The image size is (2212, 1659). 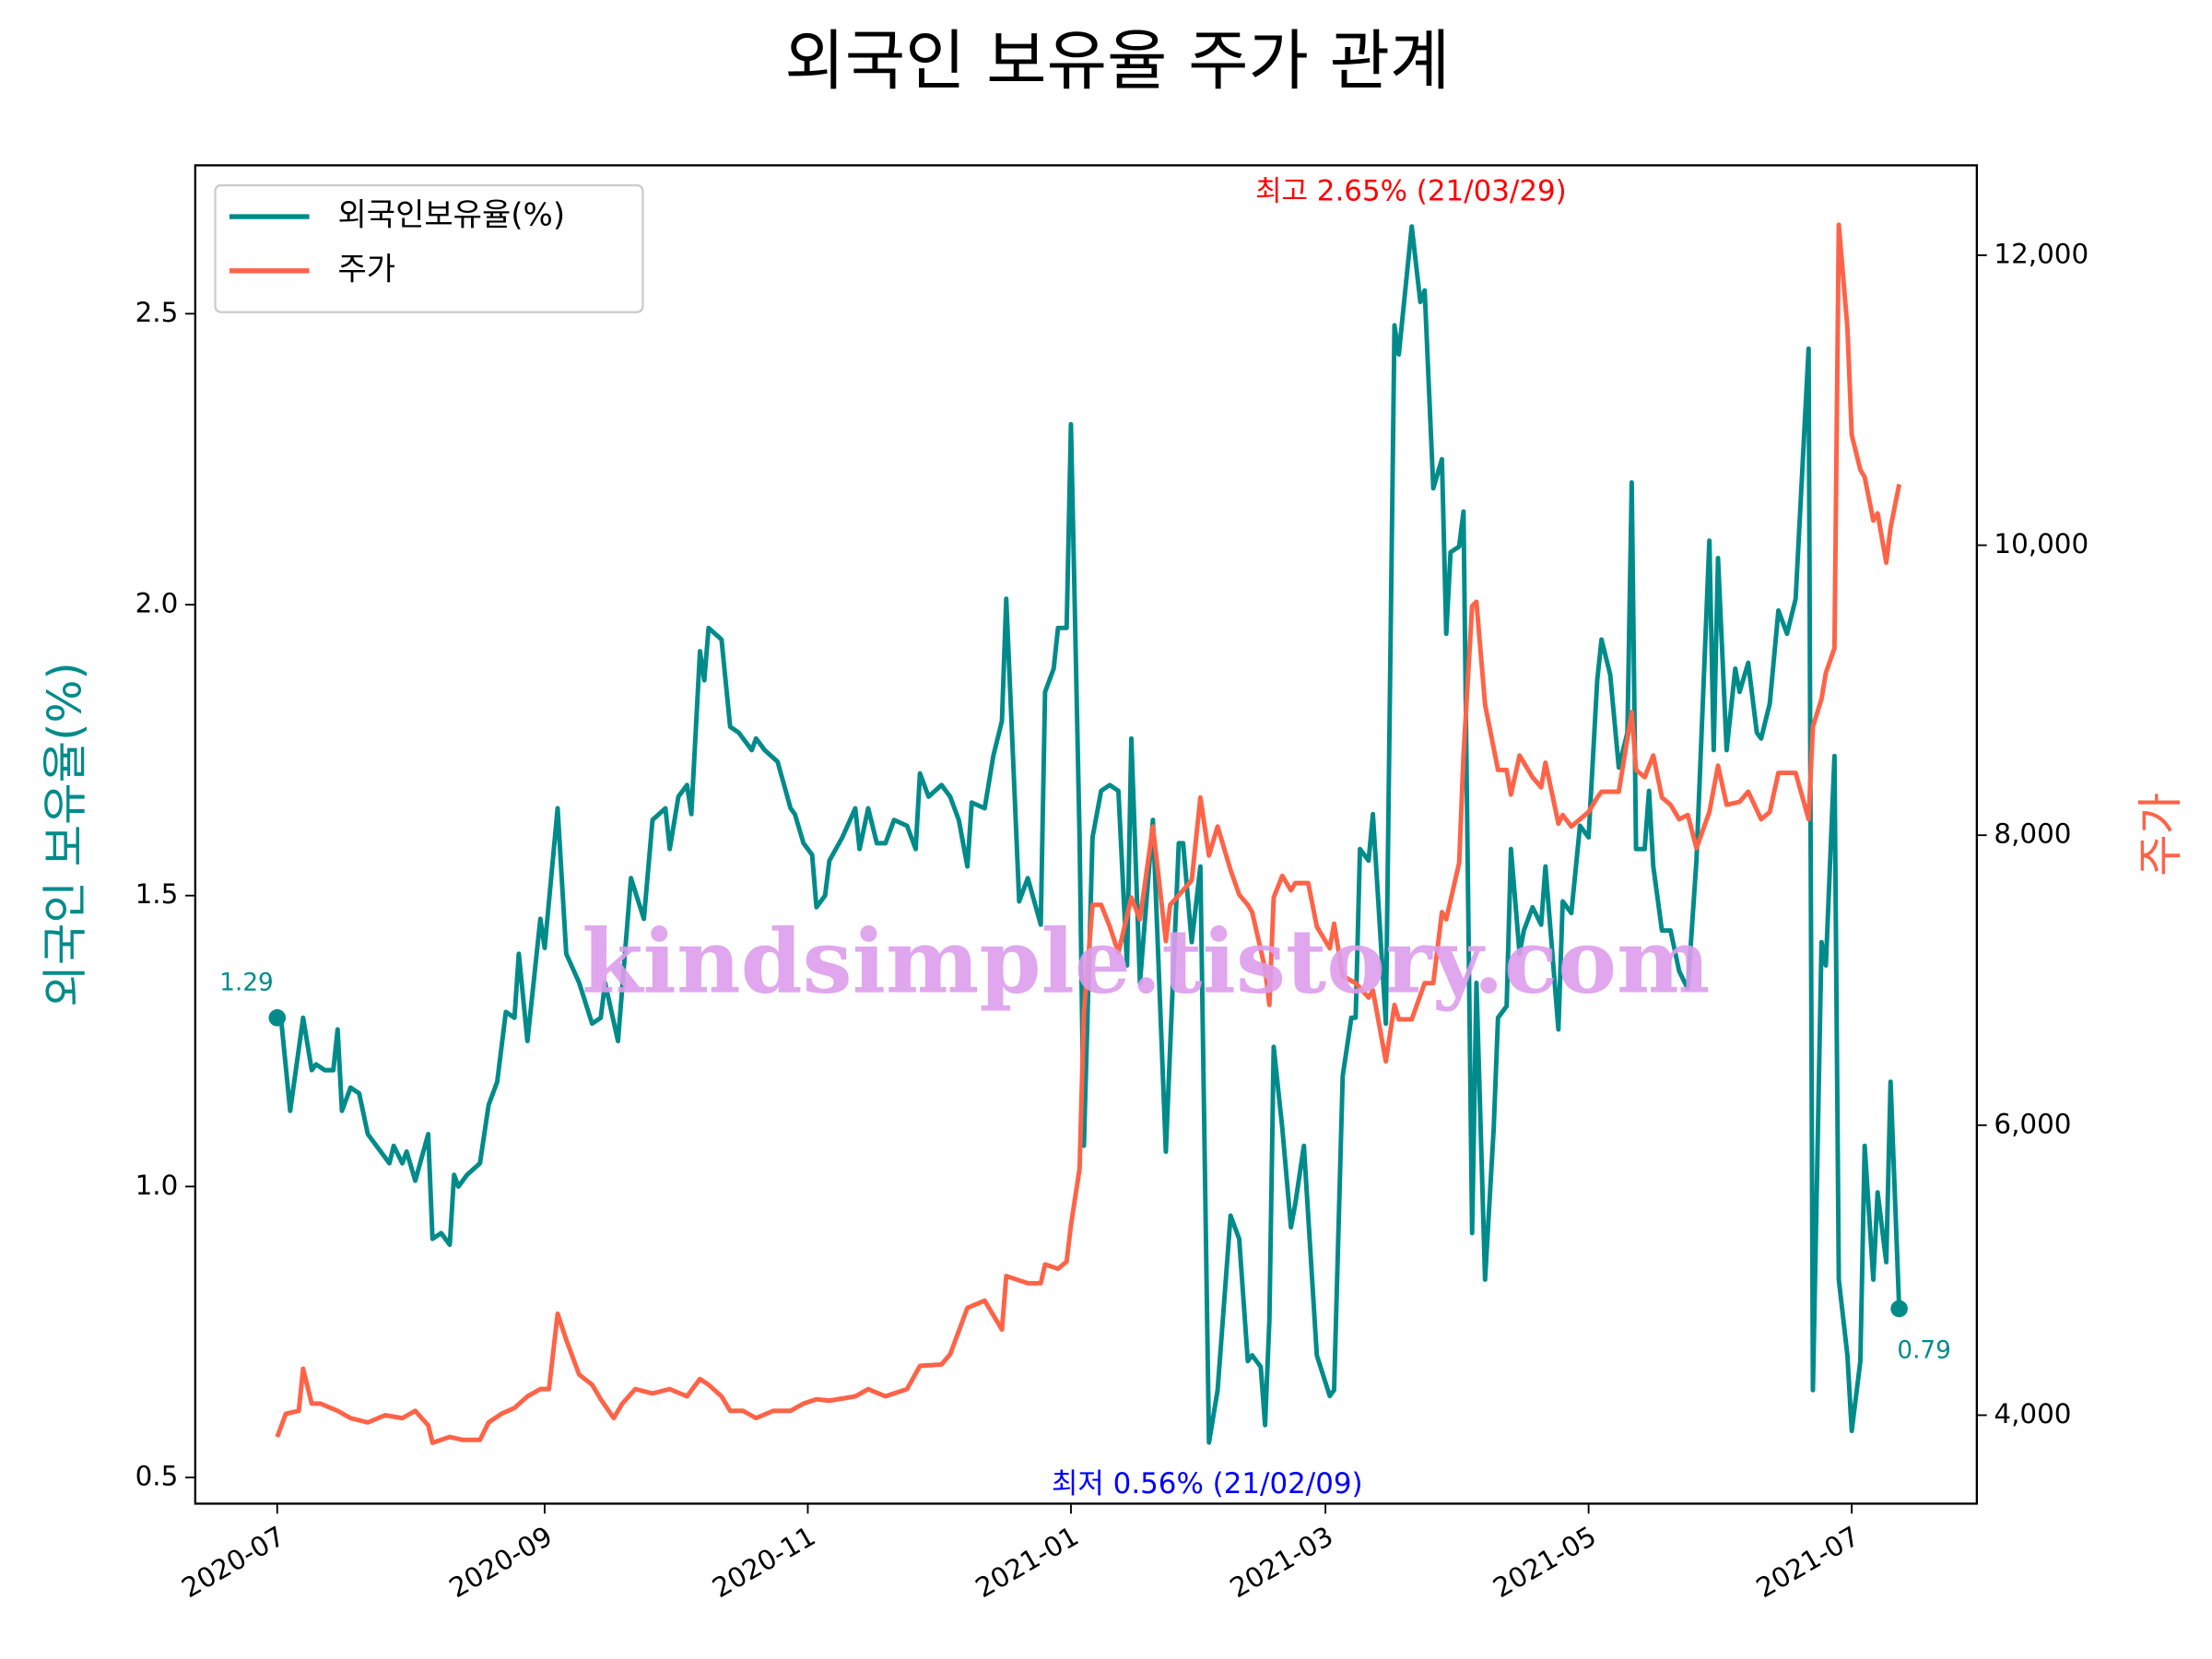 I want to click on y-tick-label: 0.5, so click(x=157, y=1476).